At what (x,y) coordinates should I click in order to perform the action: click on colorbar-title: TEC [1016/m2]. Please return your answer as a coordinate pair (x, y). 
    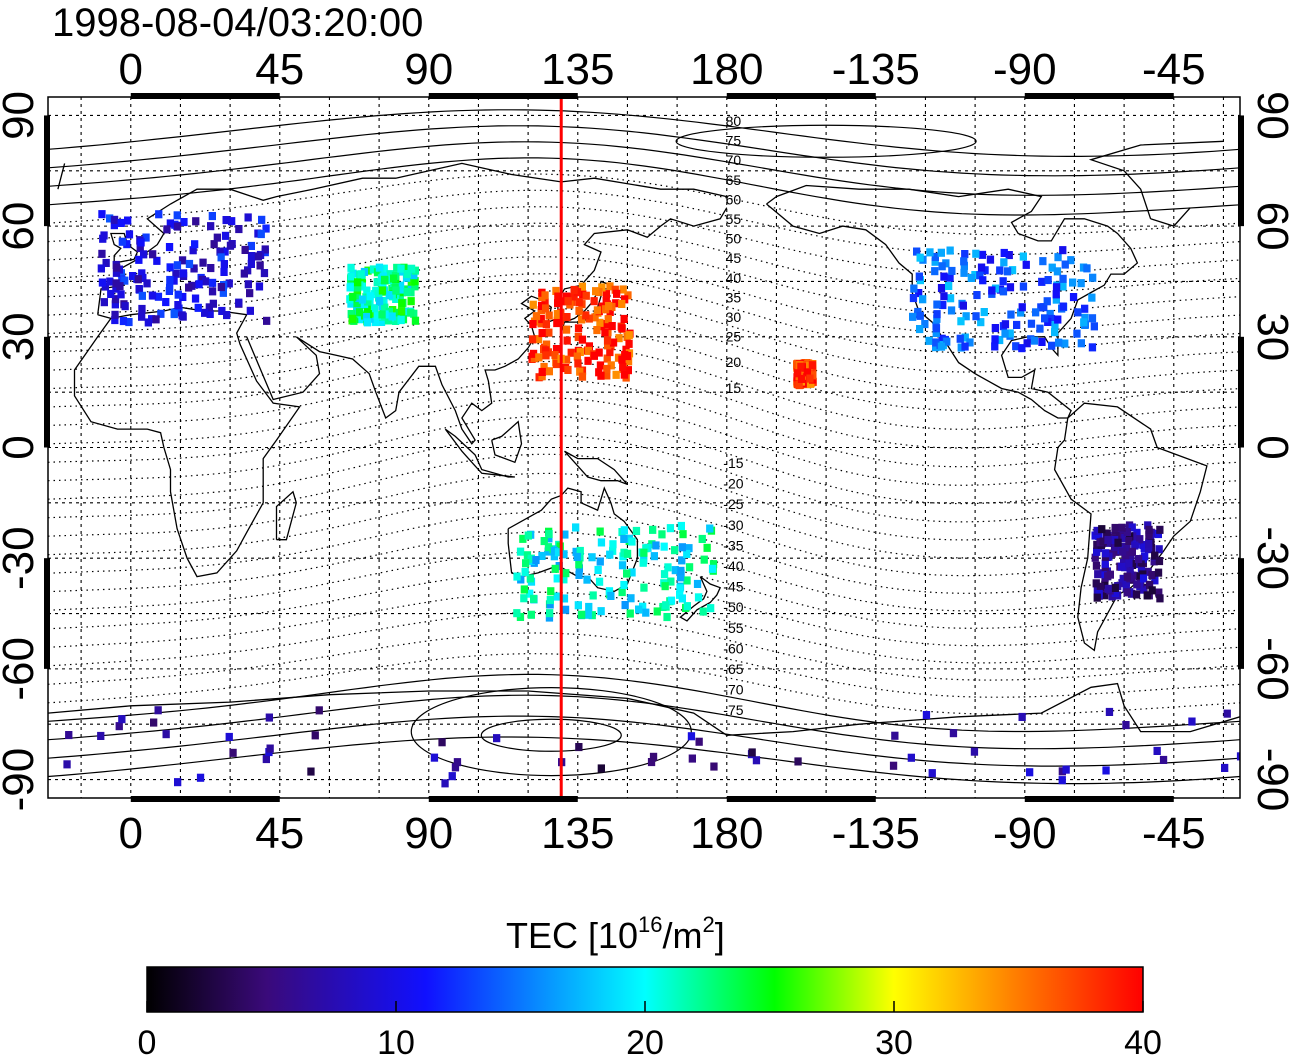
    Looking at the image, I should click on (615, 934).